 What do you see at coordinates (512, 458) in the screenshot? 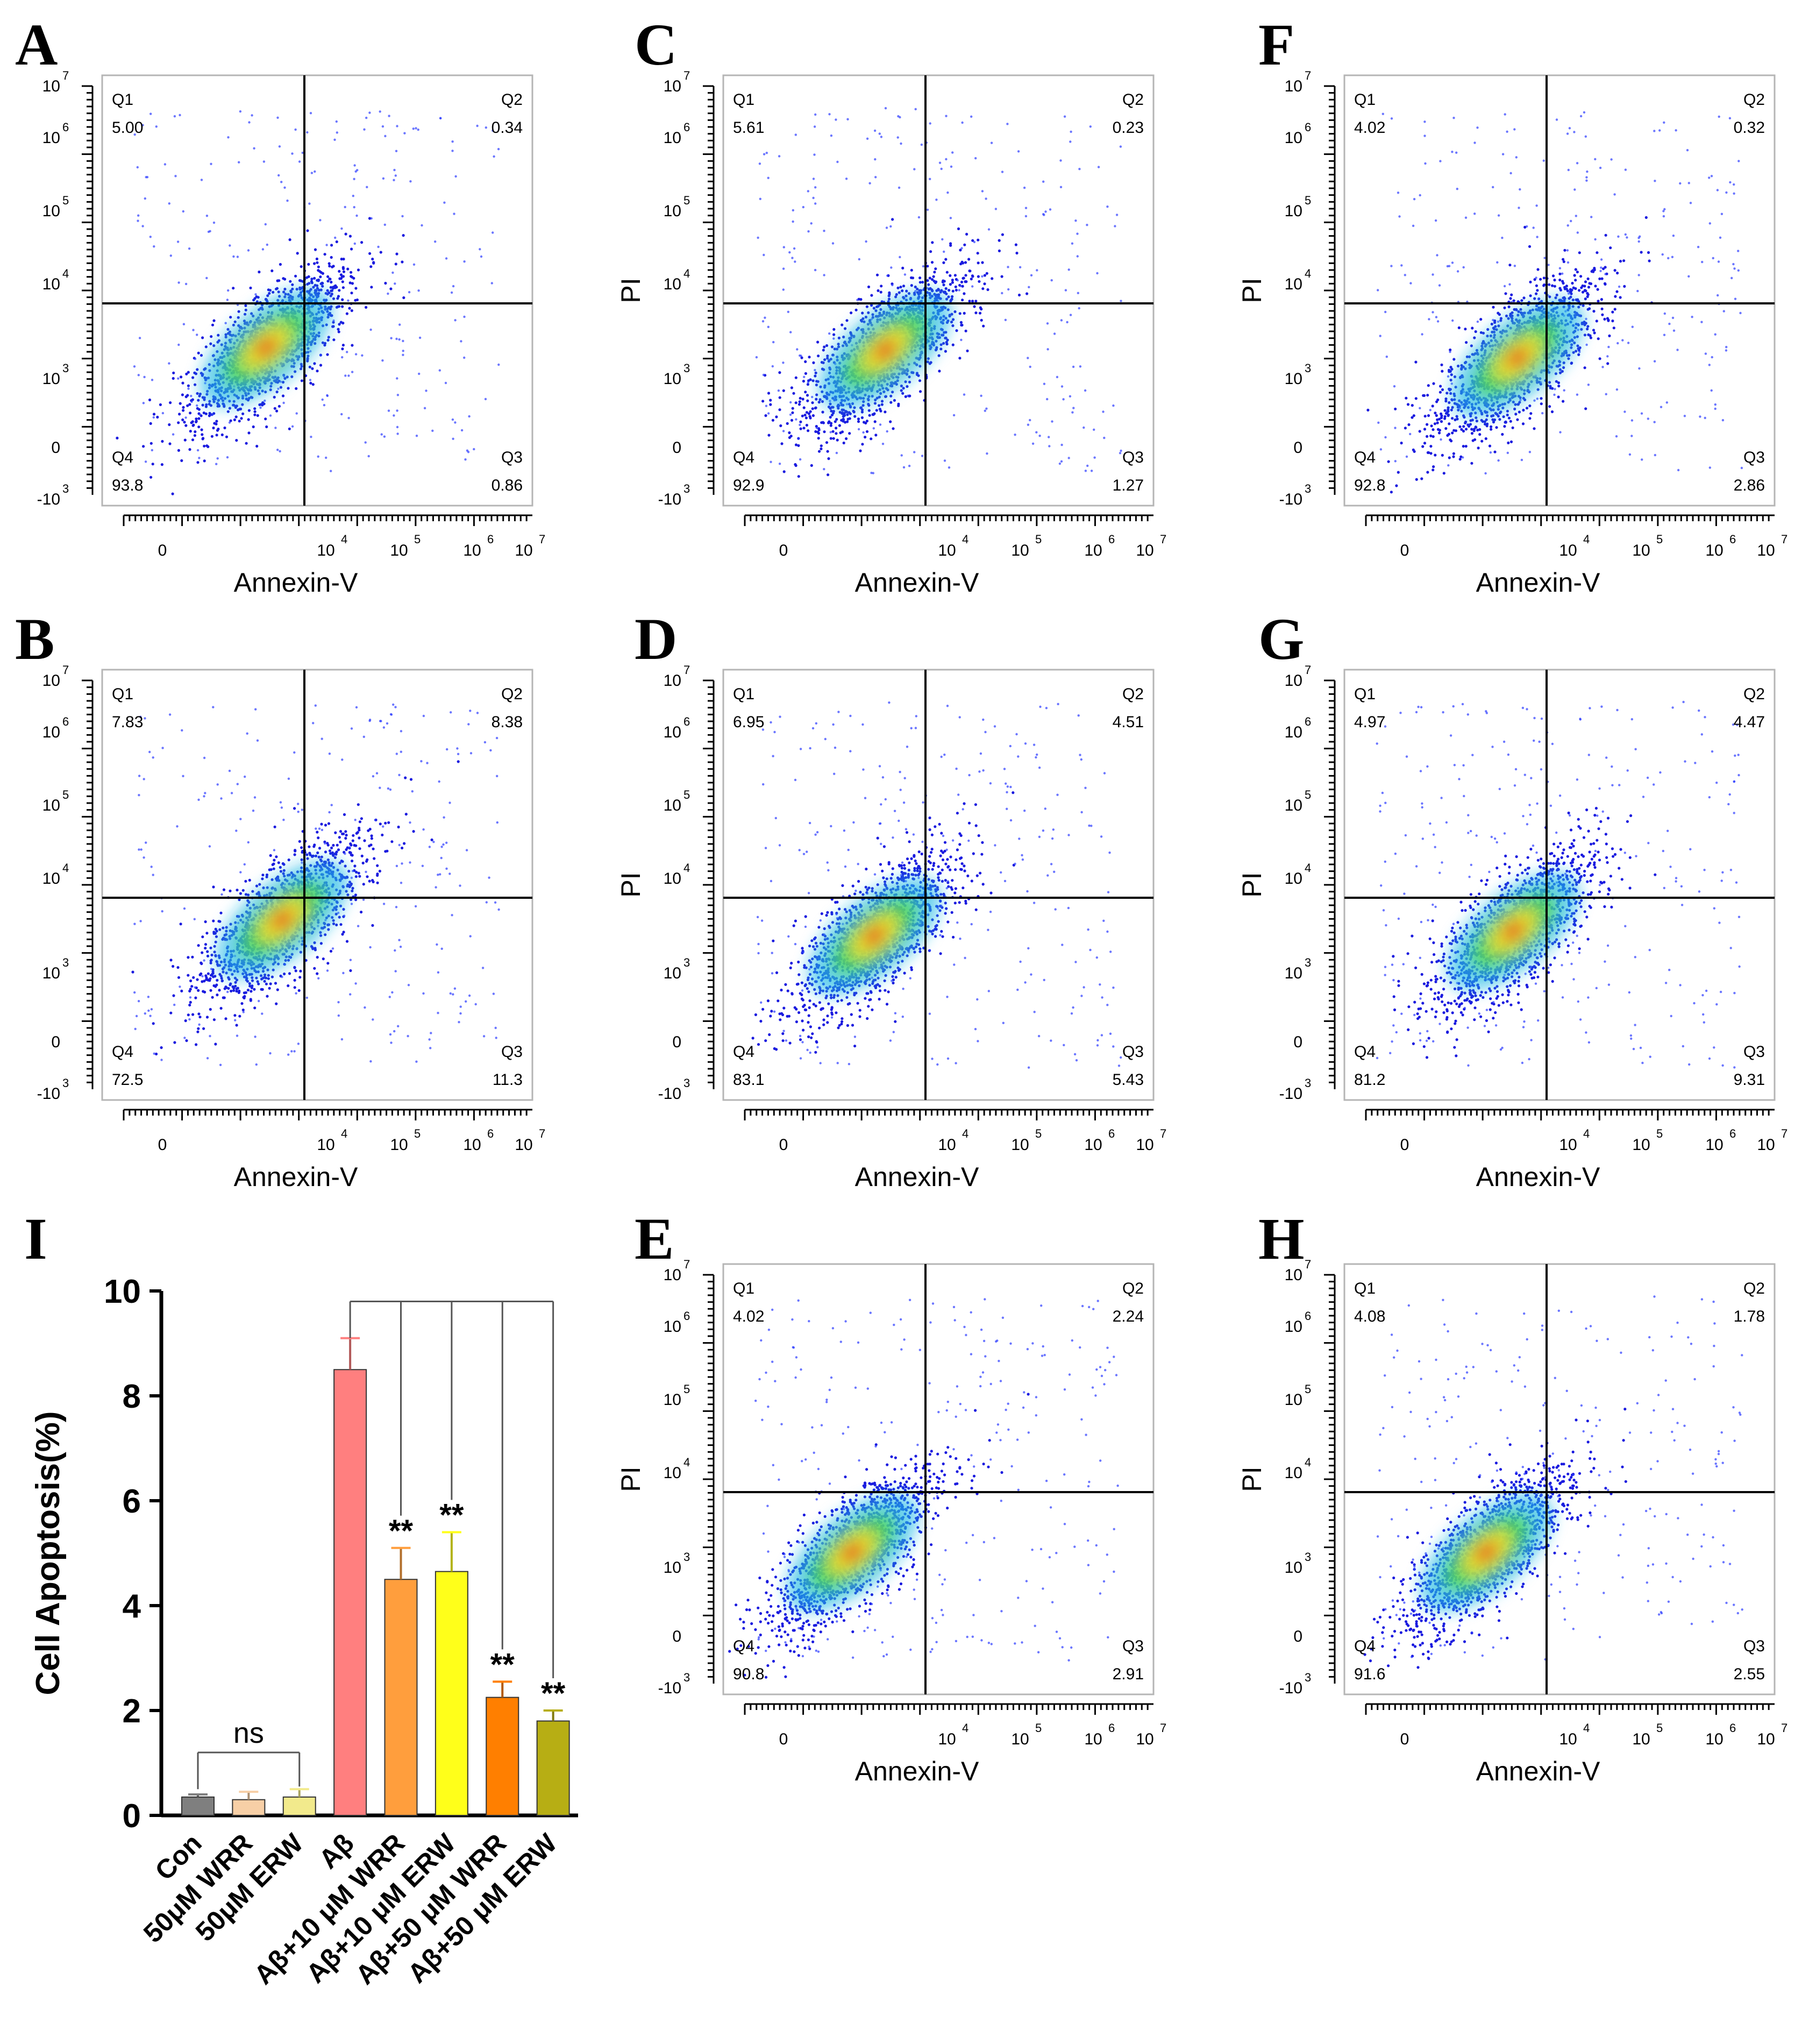
I see `quadrant-q3-label: Q3` at bounding box center [512, 458].